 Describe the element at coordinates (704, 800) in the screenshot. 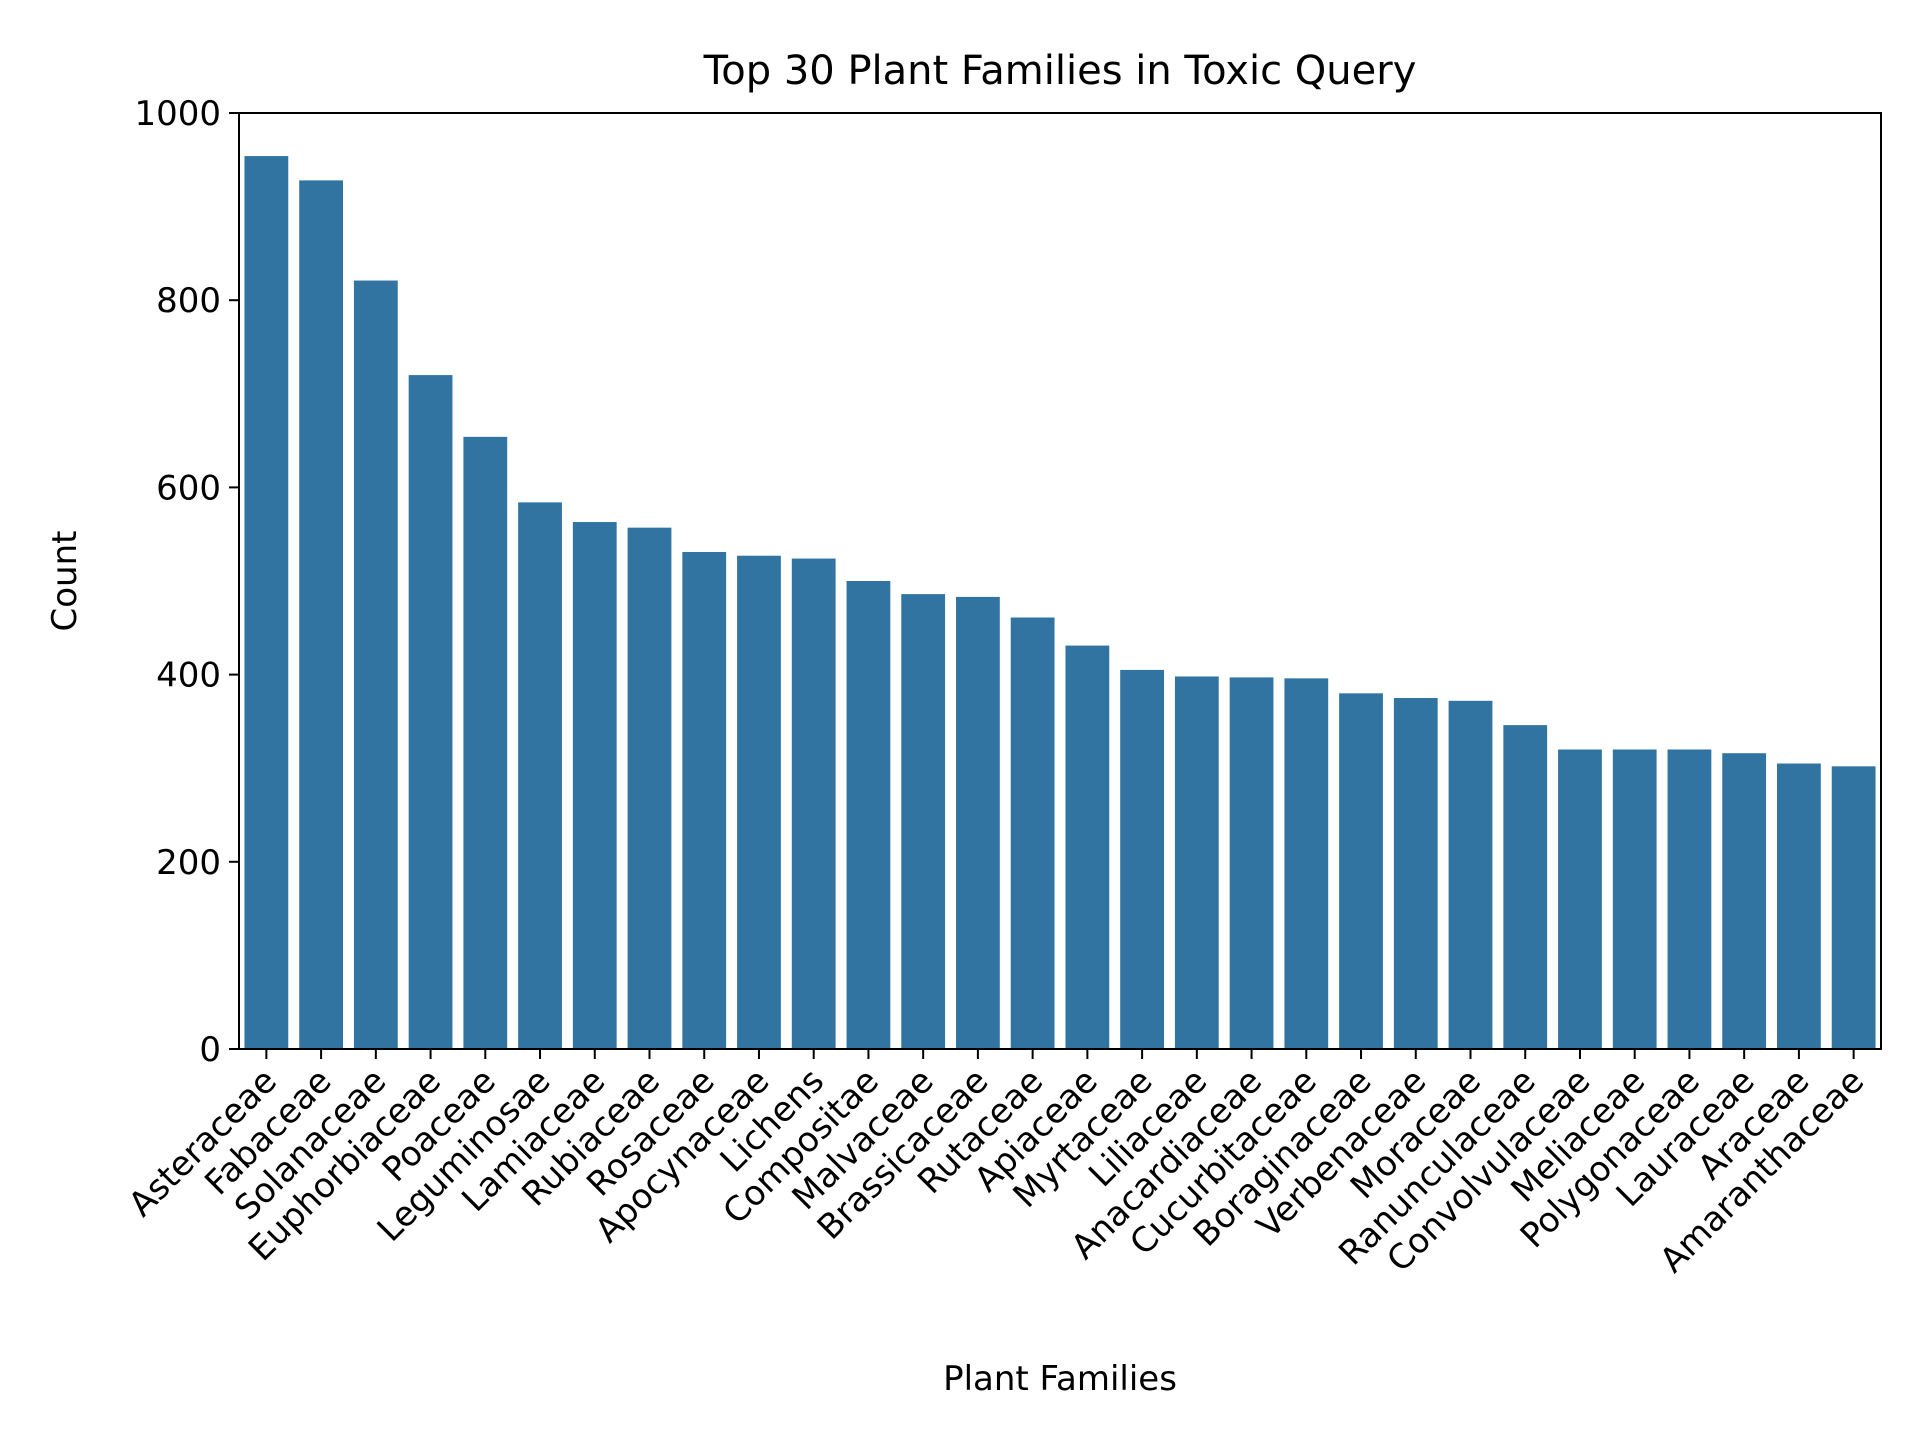

I see `bar-rosaceae` at that location.